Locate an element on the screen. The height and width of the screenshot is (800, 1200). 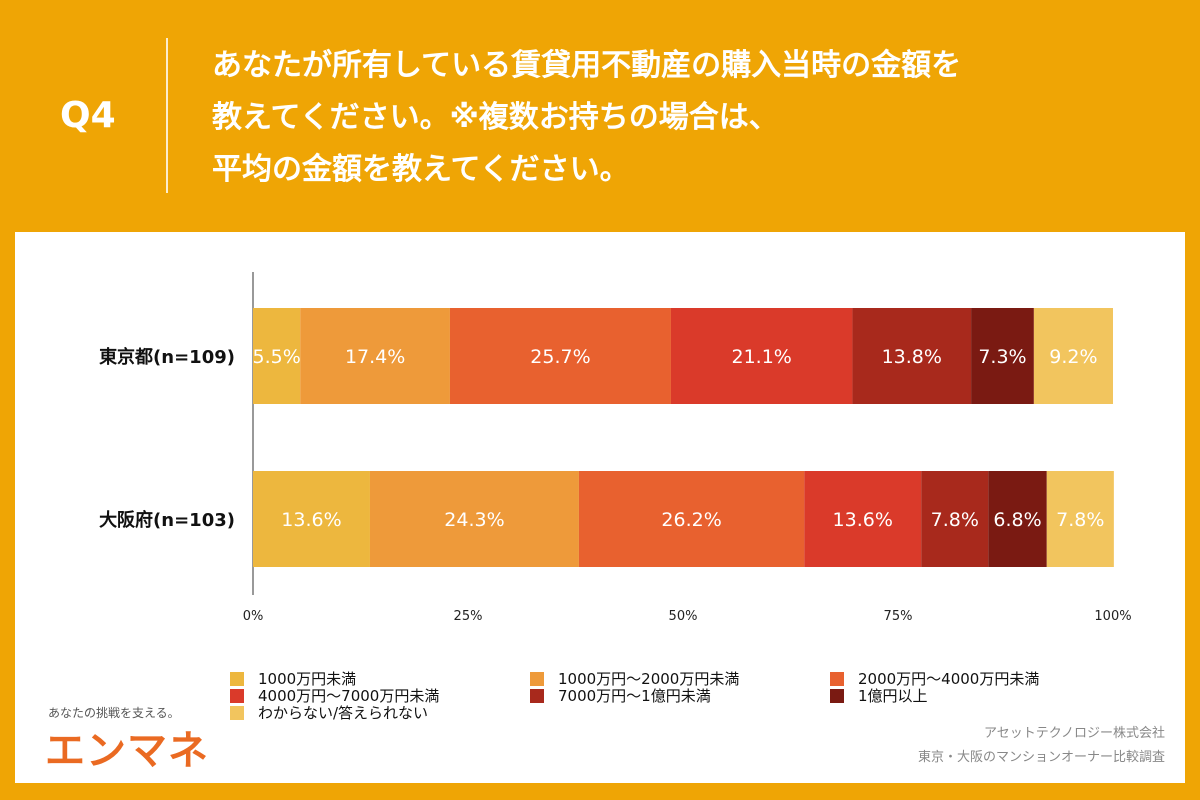
data-label: 24.3% is located at coordinates (474, 520).